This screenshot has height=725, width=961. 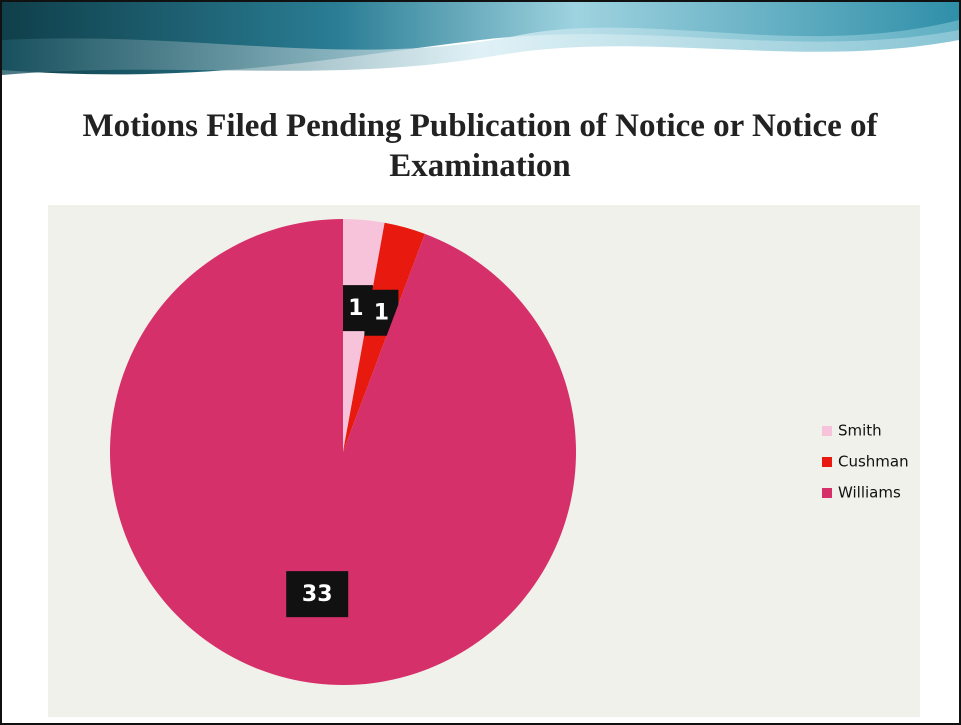 What do you see at coordinates (873, 462) in the screenshot?
I see `legend-label: Cushman` at bounding box center [873, 462].